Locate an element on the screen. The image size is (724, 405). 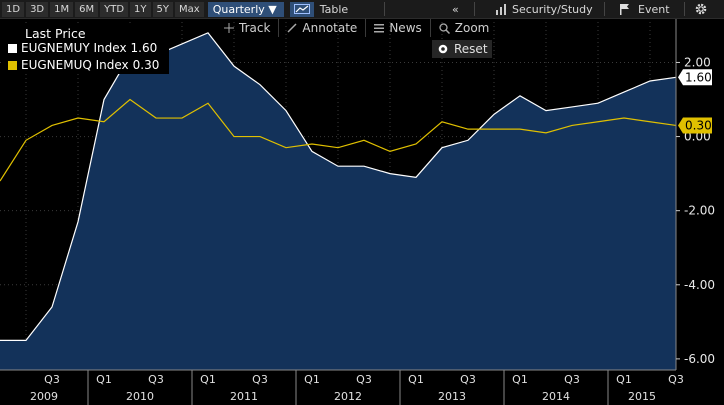
range-buttons: 1D 3D 1M 6M YTD 1Y 5Y Max is located at coordinates (102, 9).